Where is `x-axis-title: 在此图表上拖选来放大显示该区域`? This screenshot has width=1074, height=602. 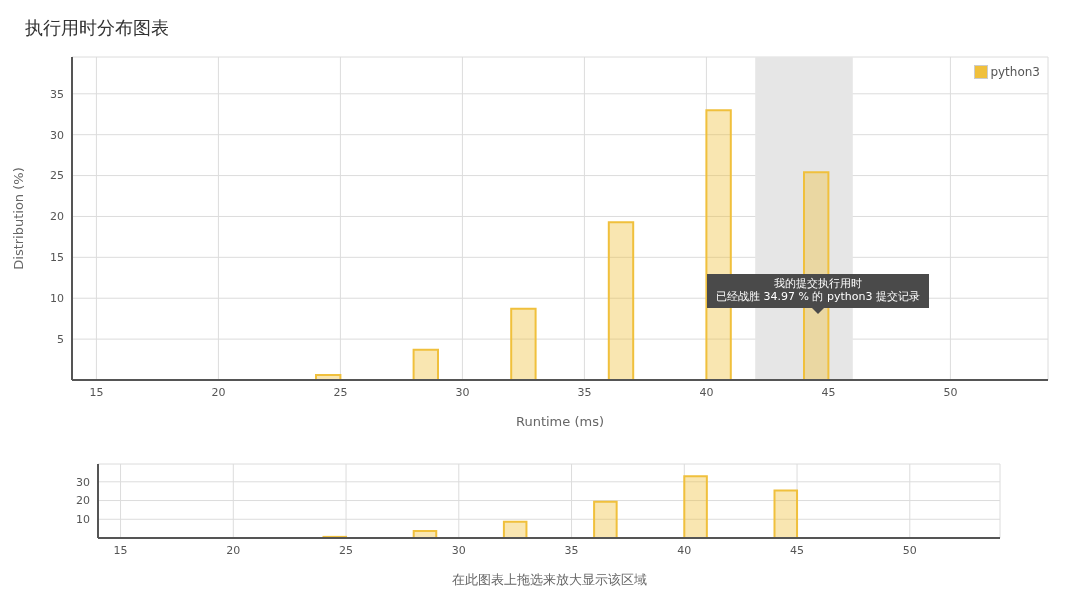
x-axis-title: 在此图表上拖选来放大显示该区域 is located at coordinates (549, 579).